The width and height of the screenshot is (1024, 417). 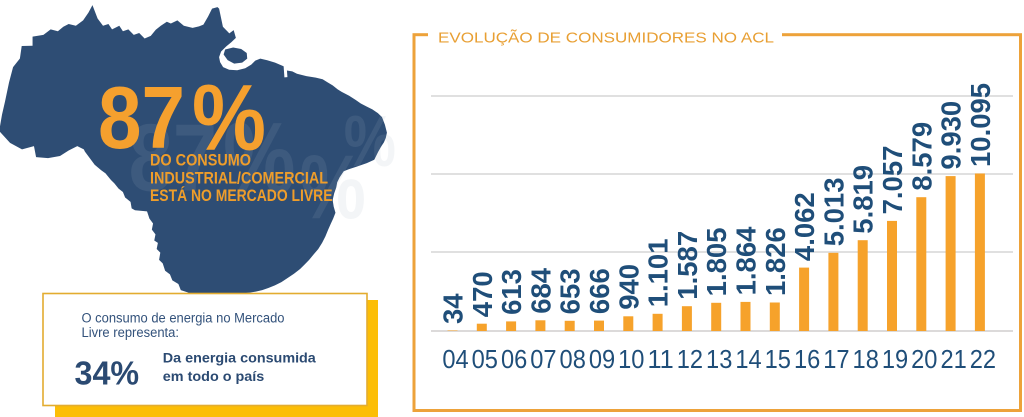 I want to click on svg-text: 1.805, so click(x=716, y=261).